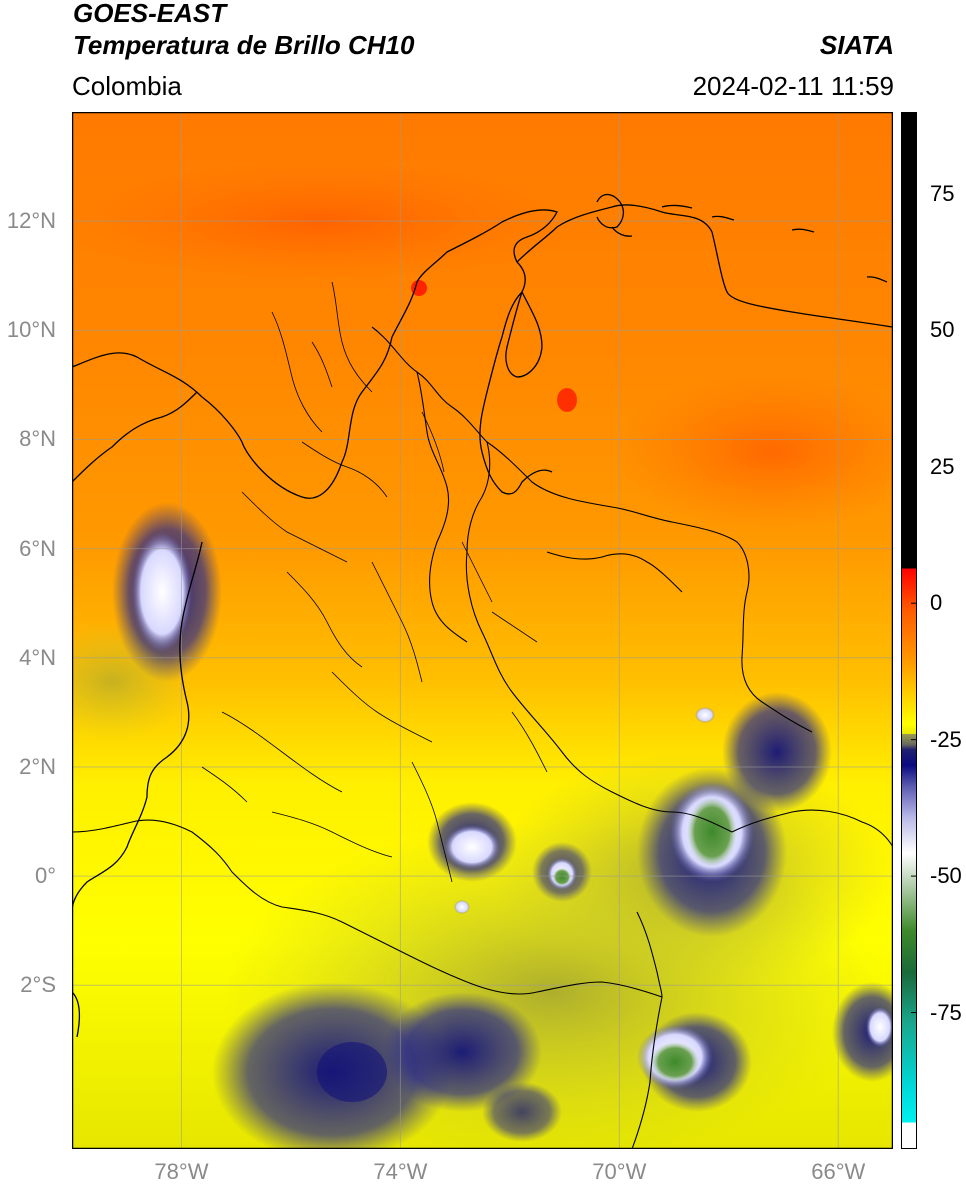 The width and height of the screenshot is (966, 1190). I want to click on source-label: SIATA, so click(856, 45).